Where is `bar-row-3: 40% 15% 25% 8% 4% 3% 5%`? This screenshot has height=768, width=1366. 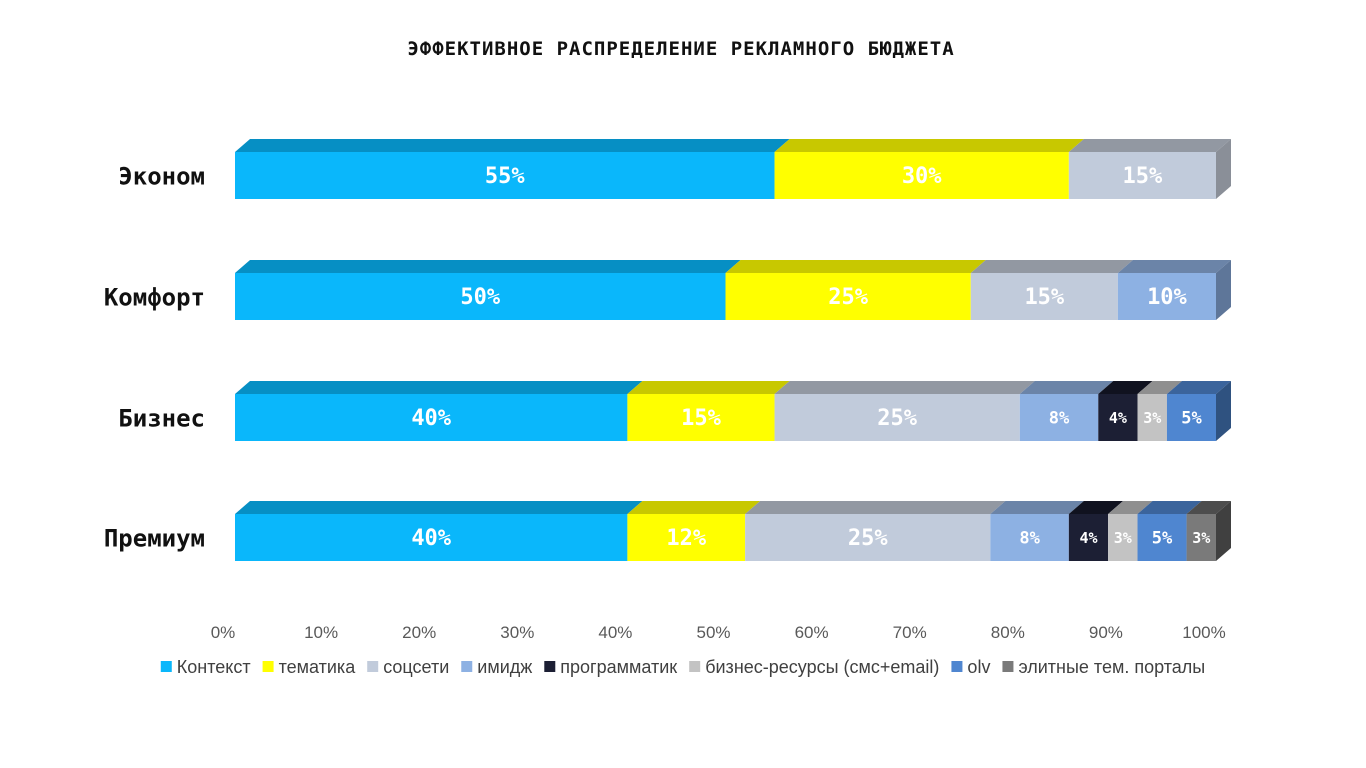 bar-row-3: 40% 15% 25% 8% 4% 3% 5% is located at coordinates (733, 411).